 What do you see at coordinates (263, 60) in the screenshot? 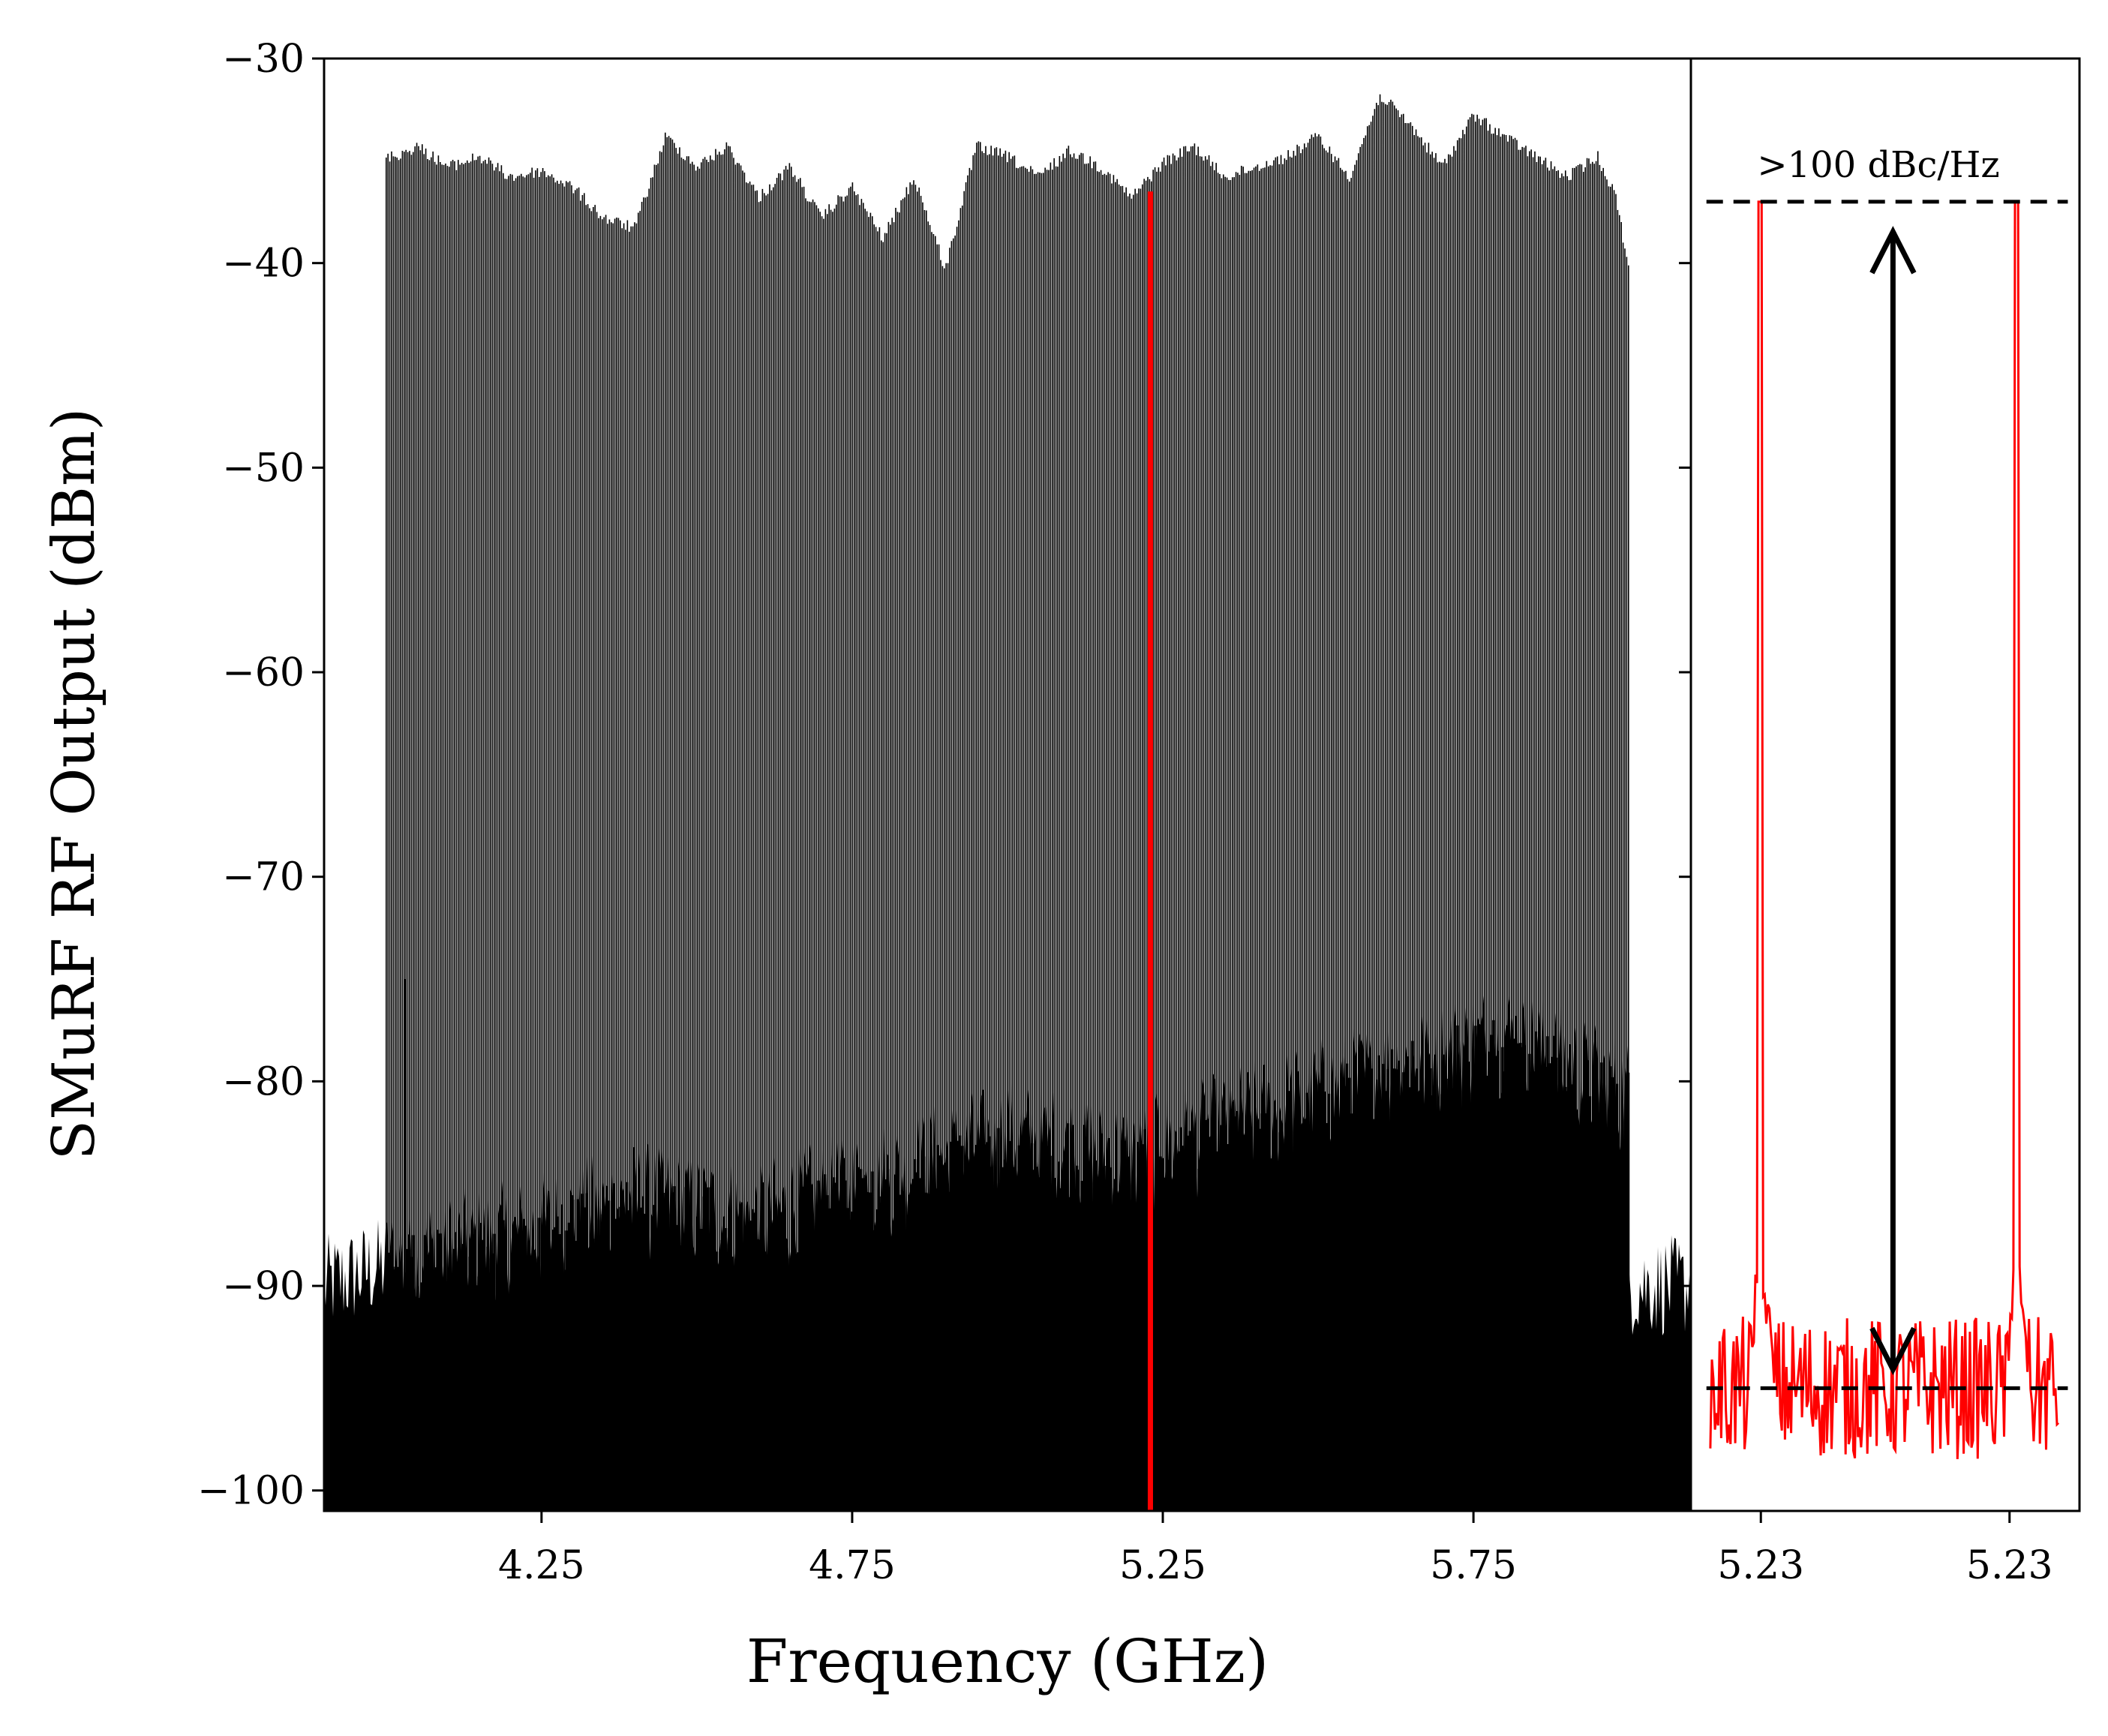
I see `y-tick-label: −30` at bounding box center [263, 60].